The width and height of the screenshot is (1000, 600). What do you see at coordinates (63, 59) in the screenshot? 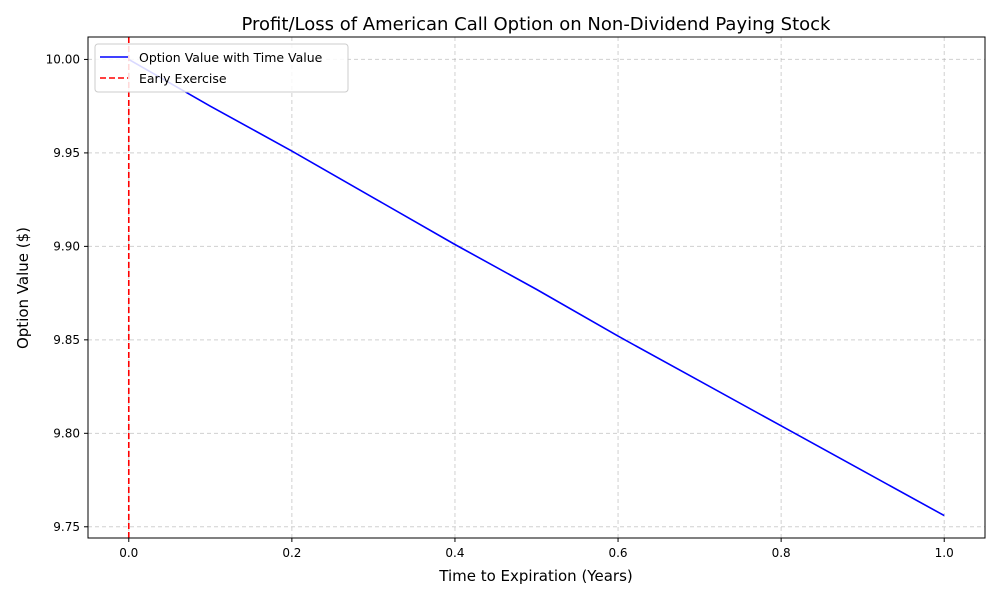
I see `y-tick-label: 10.00` at bounding box center [63, 59].